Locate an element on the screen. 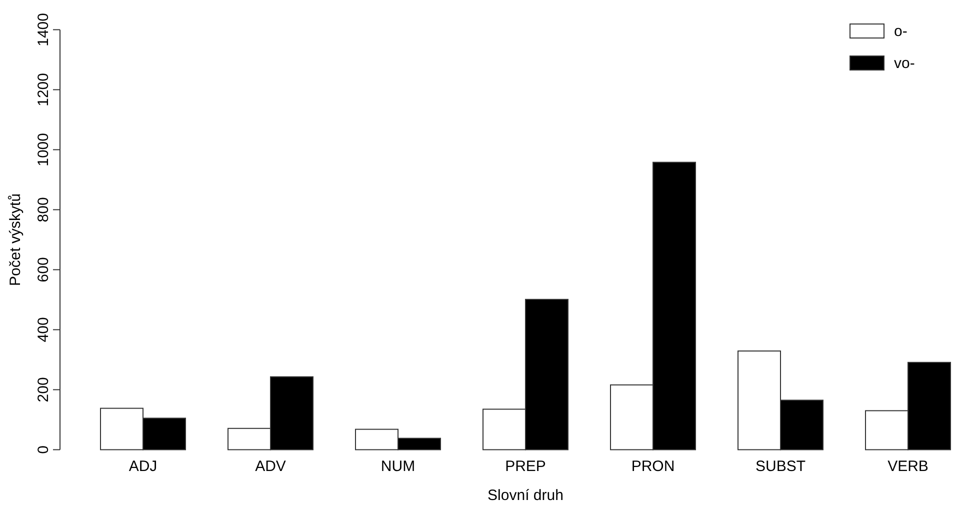  x-tick-label: PREP is located at coordinates (525, 466).